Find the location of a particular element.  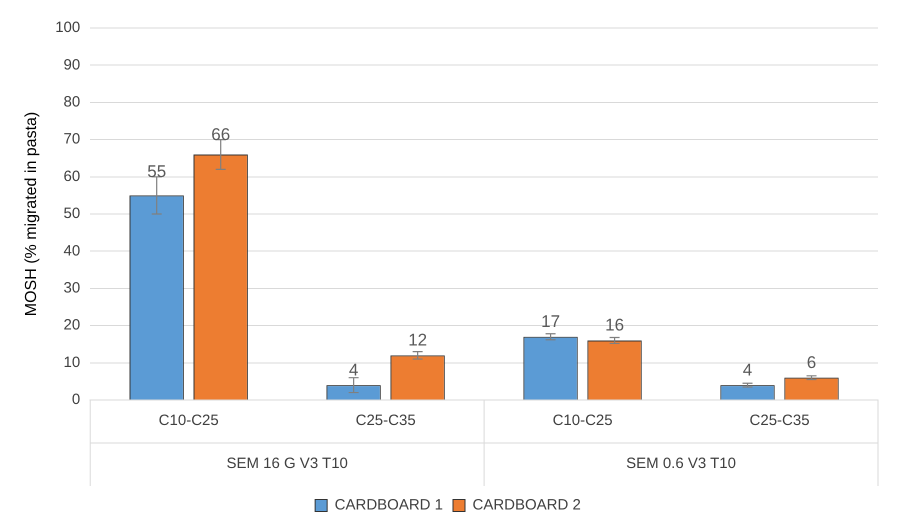

y-tick-label: 60 is located at coordinates (72, 176).